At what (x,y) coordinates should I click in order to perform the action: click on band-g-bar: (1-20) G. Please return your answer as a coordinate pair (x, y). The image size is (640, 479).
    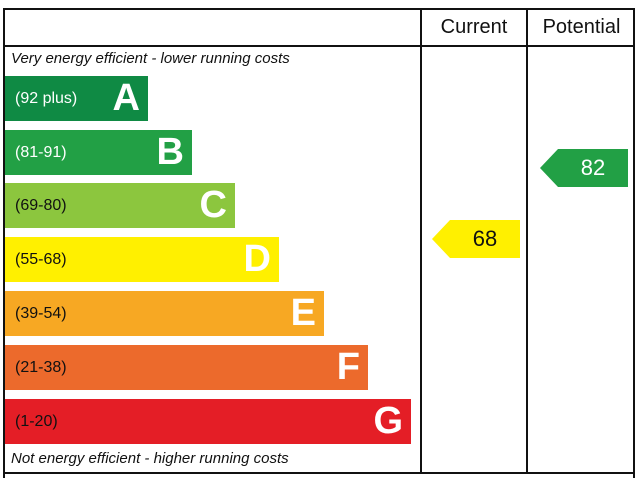
    Looking at the image, I should click on (208, 421).